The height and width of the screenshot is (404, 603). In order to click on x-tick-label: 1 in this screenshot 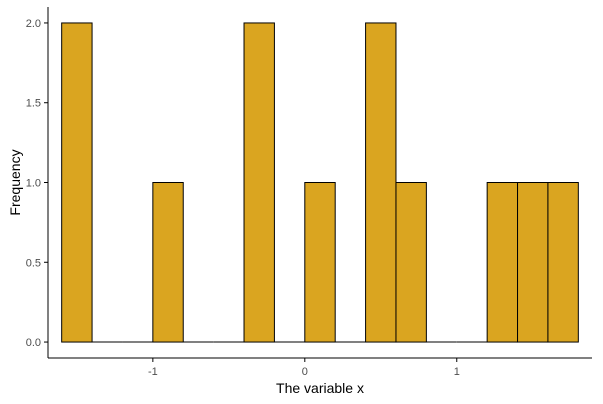, I will do `click(457, 372)`.